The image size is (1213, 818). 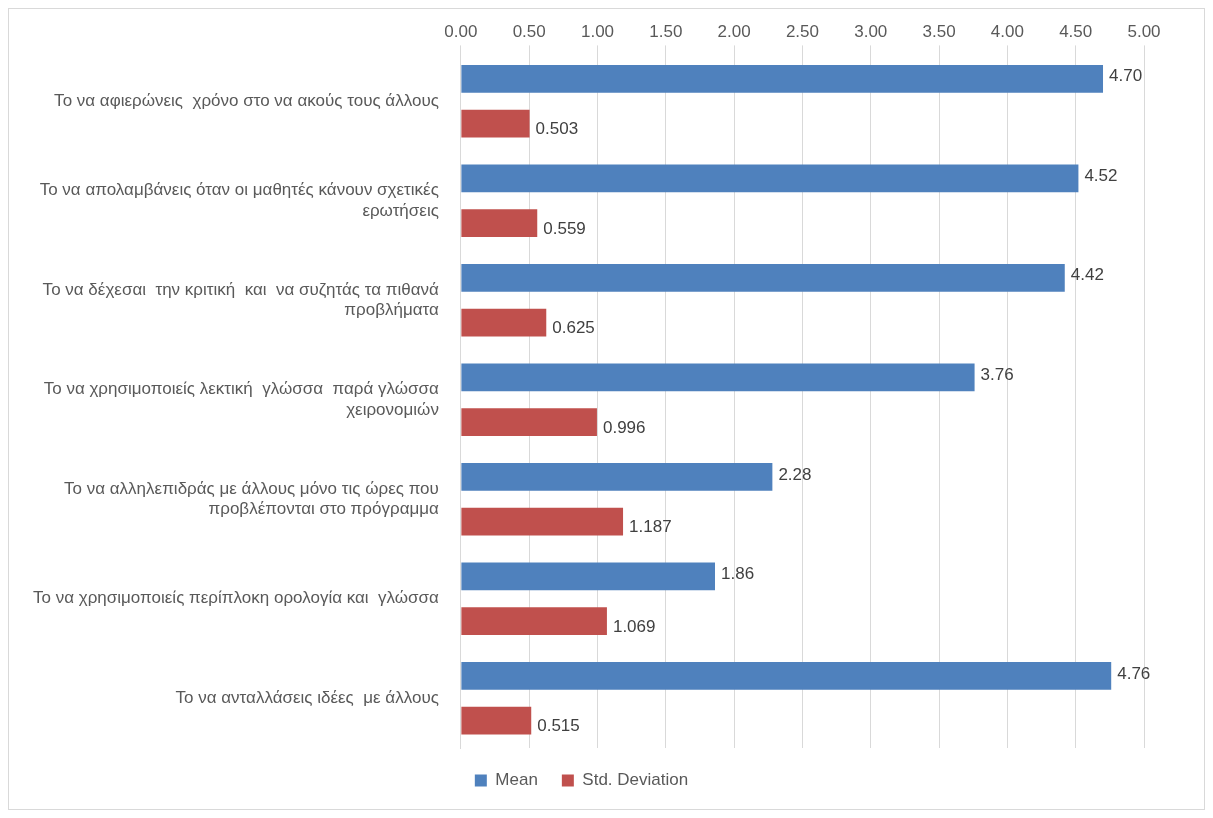 What do you see at coordinates (1134, 673) in the screenshot?
I see `data-label: 4.76` at bounding box center [1134, 673].